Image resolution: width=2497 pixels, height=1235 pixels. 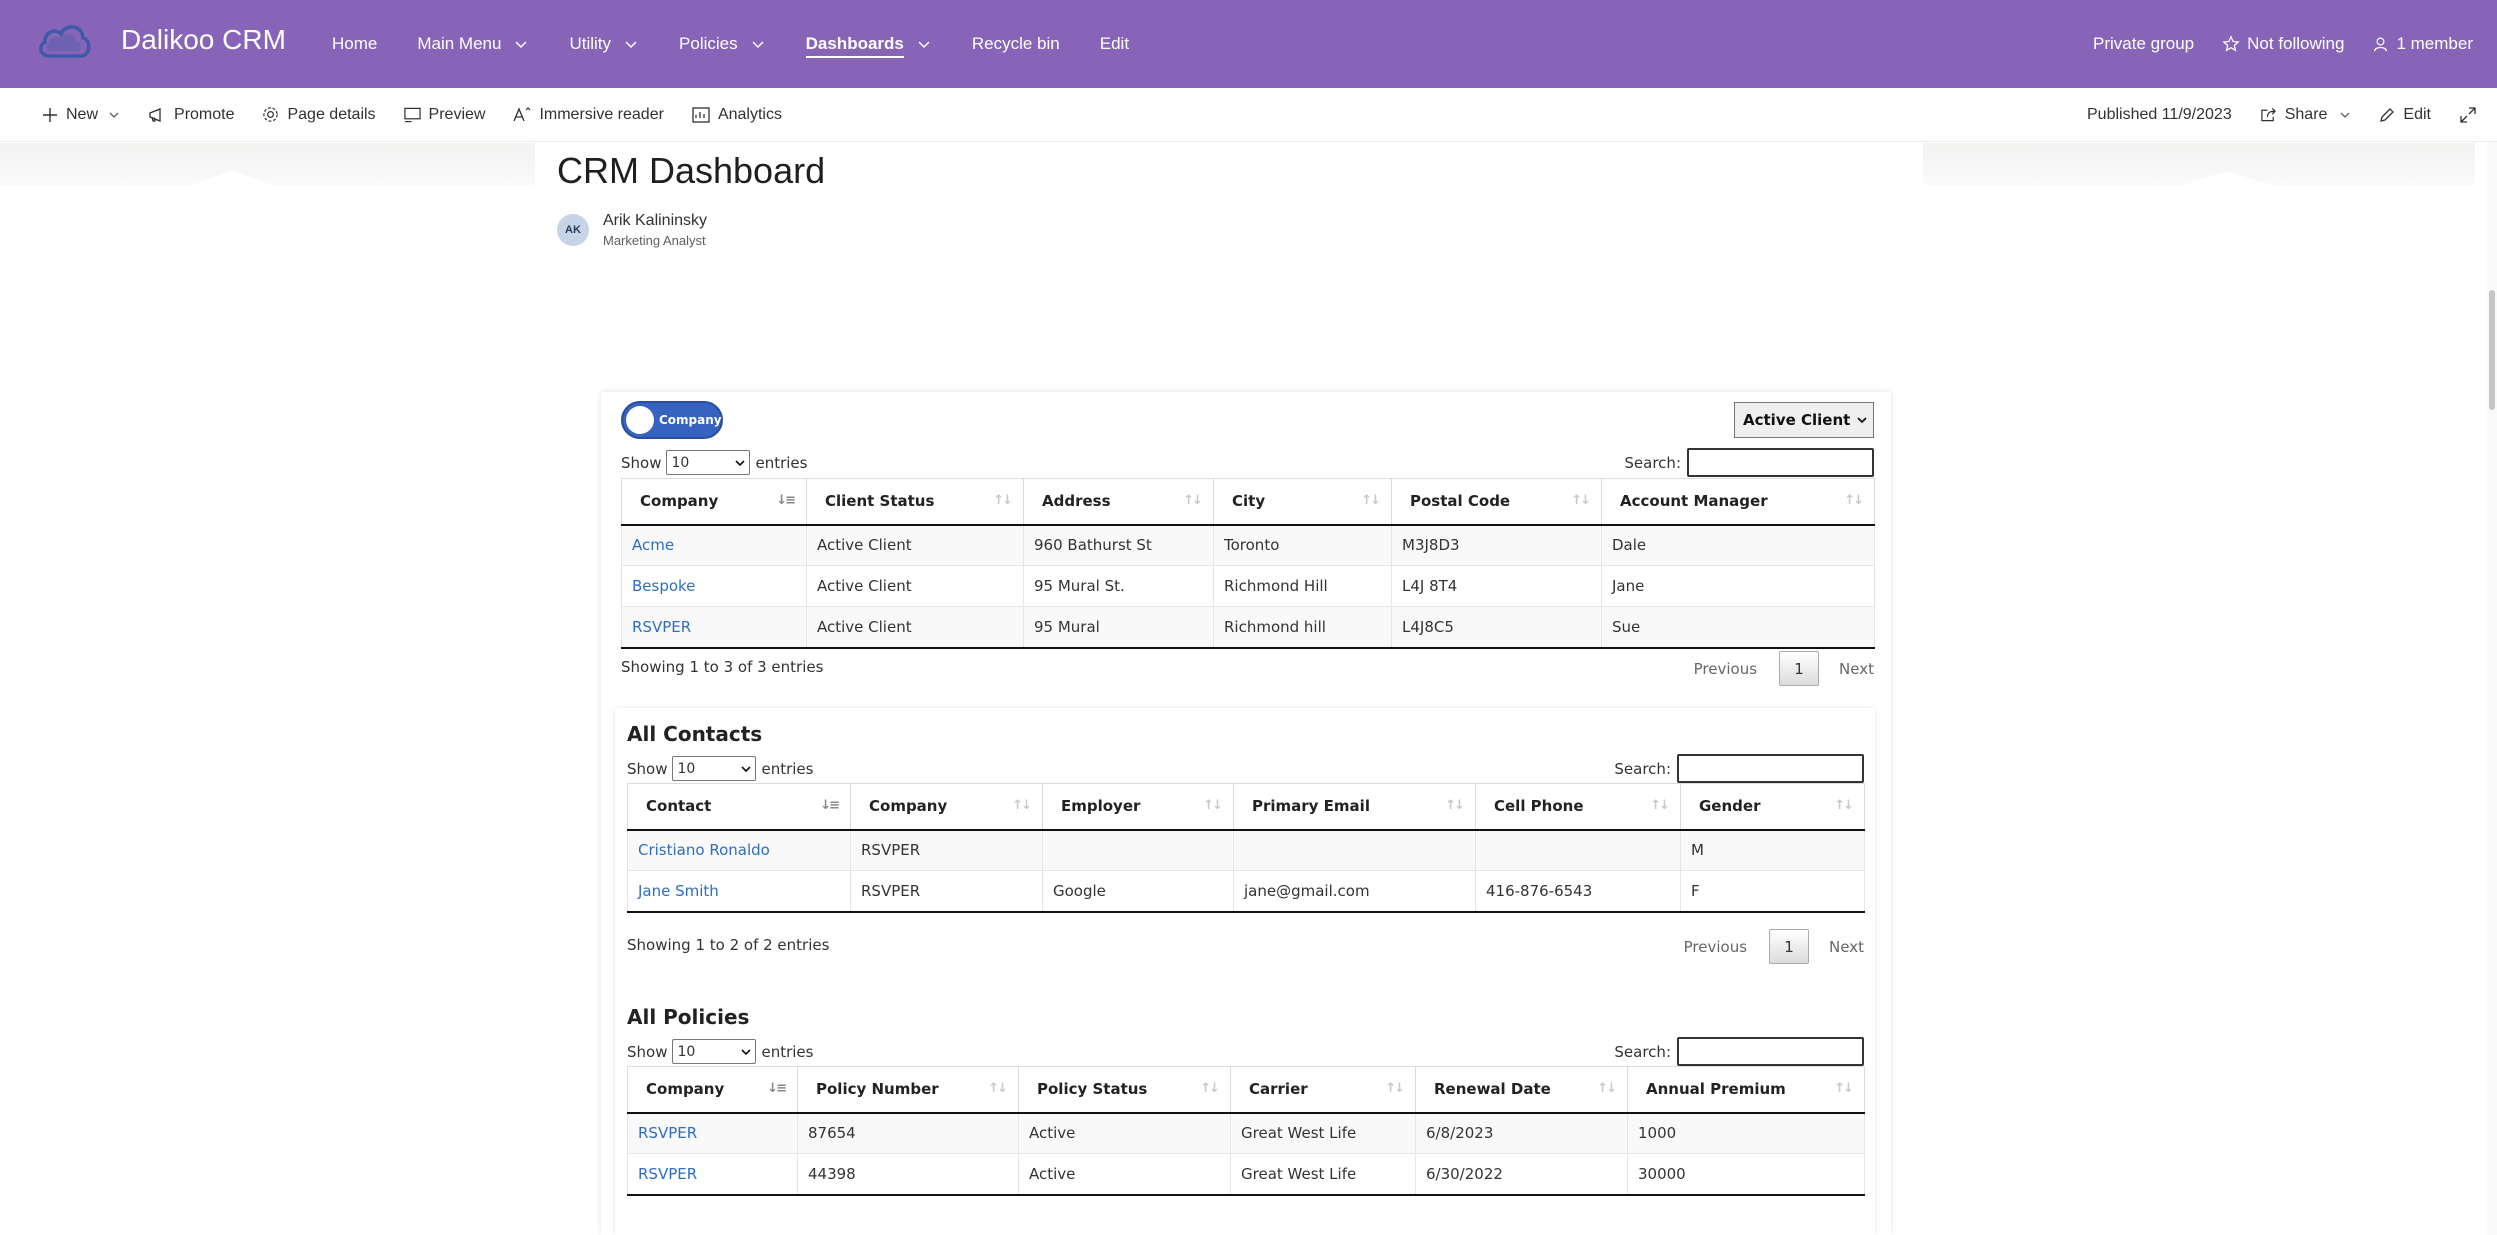 I want to click on promote-button: Promote, so click(x=191, y=115).